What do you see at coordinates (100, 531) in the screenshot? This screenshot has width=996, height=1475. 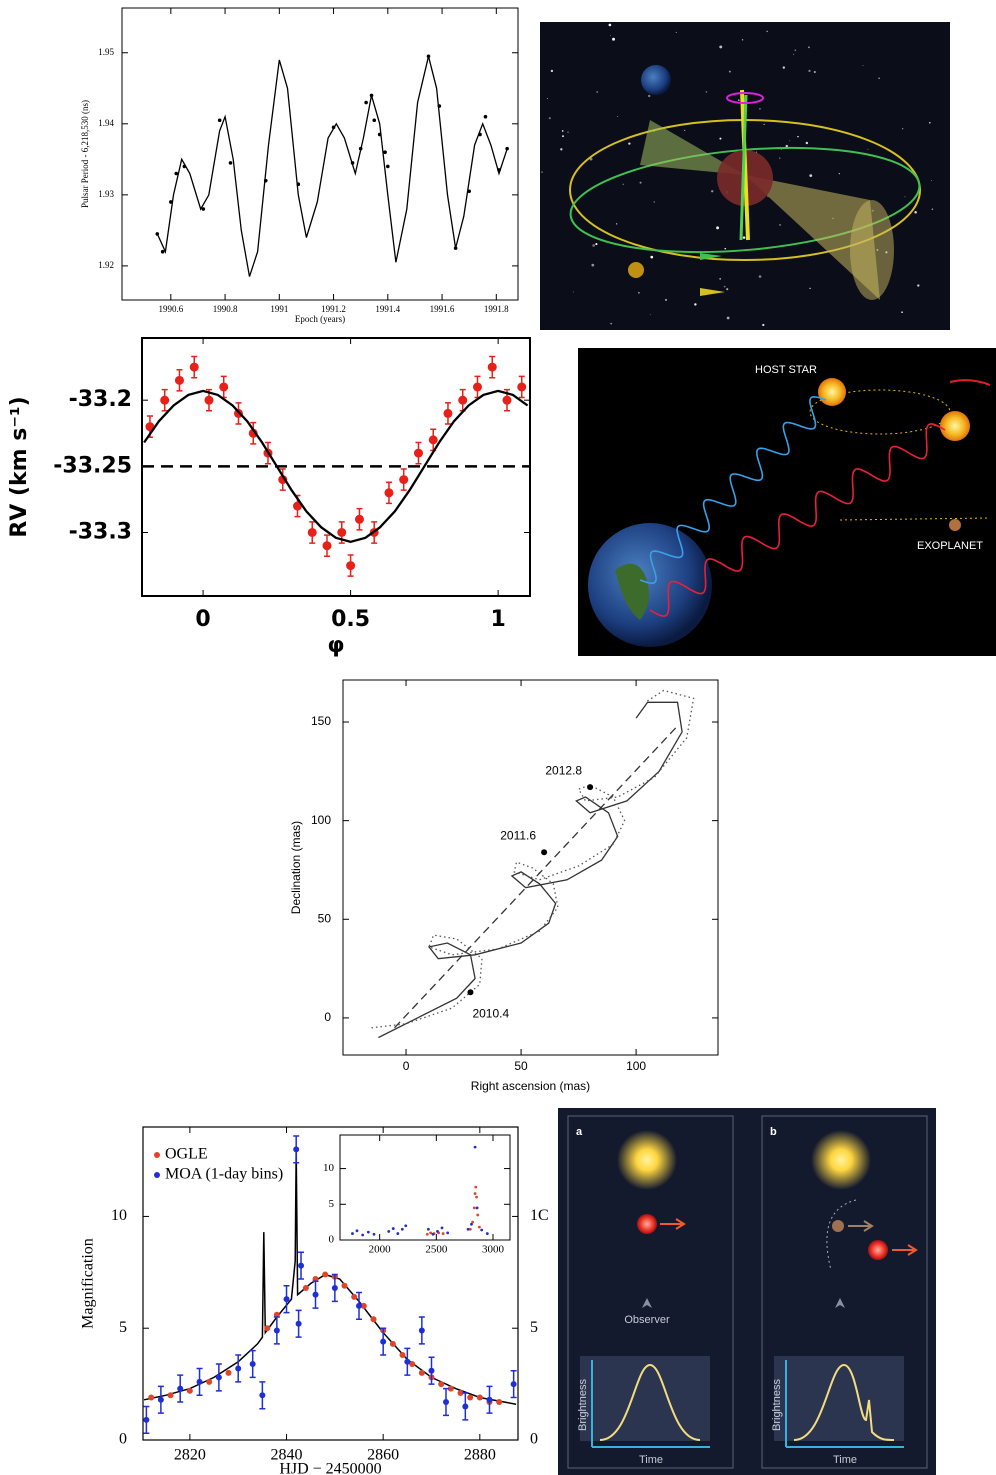 I see `y-tick-label: -33.3` at bounding box center [100, 531].